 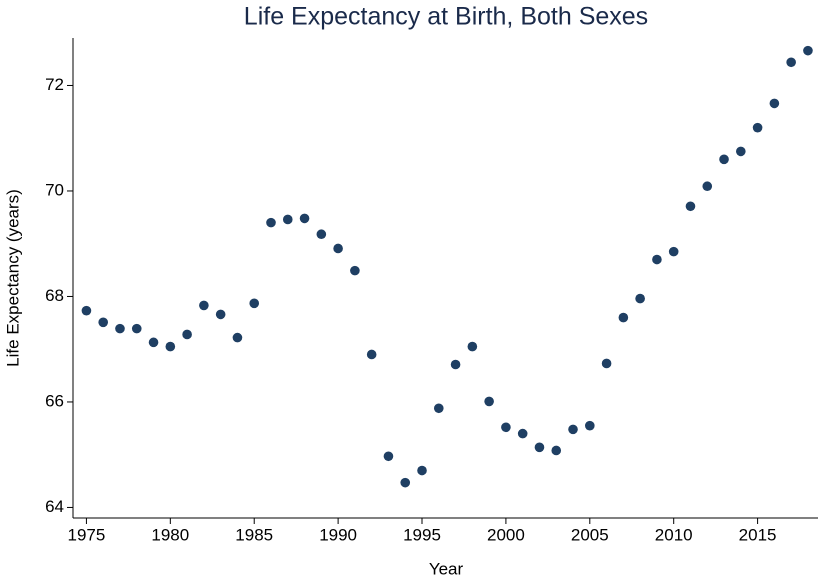 What do you see at coordinates (422, 534) in the screenshot?
I see `x-tick-label: 1995` at bounding box center [422, 534].